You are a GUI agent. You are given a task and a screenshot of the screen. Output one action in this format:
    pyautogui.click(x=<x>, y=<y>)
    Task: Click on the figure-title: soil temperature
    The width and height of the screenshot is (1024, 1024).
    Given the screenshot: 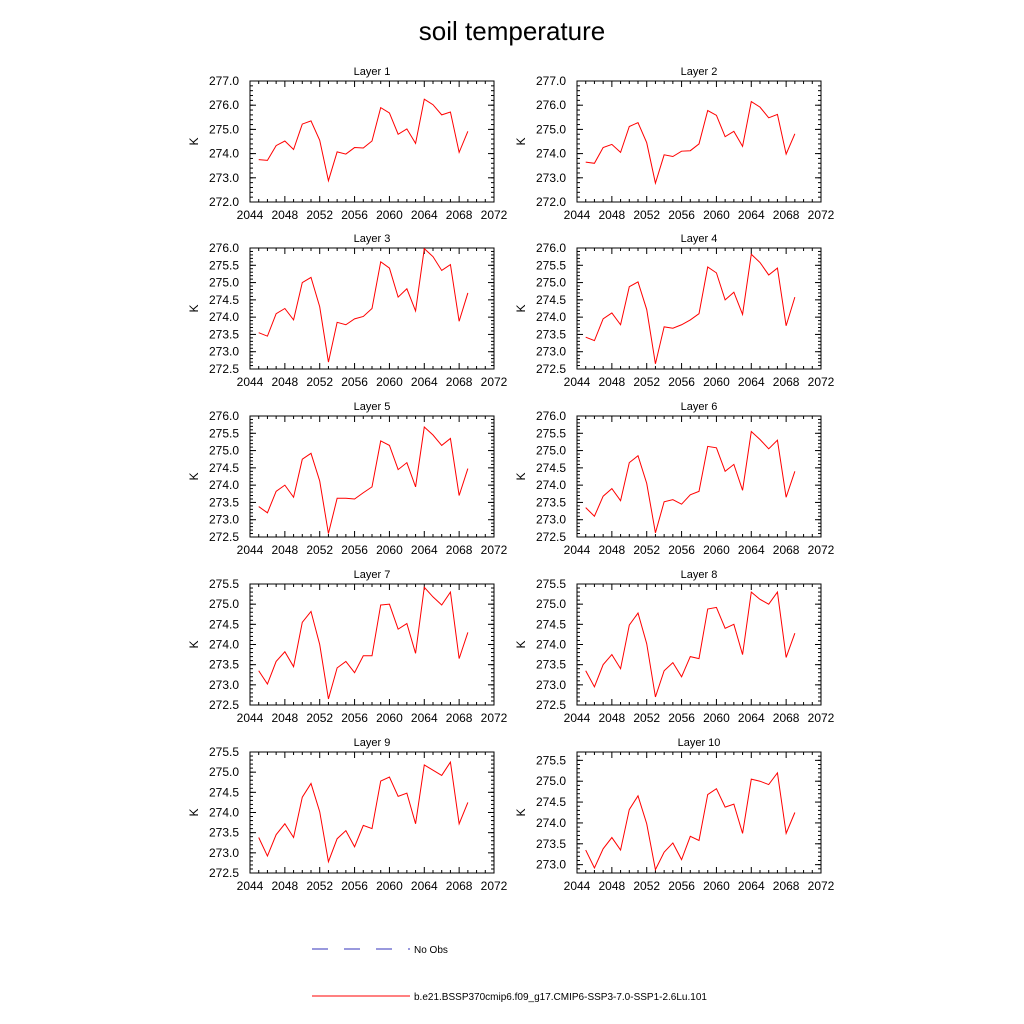 What is the action you would take?
    pyautogui.click(x=512, y=31)
    